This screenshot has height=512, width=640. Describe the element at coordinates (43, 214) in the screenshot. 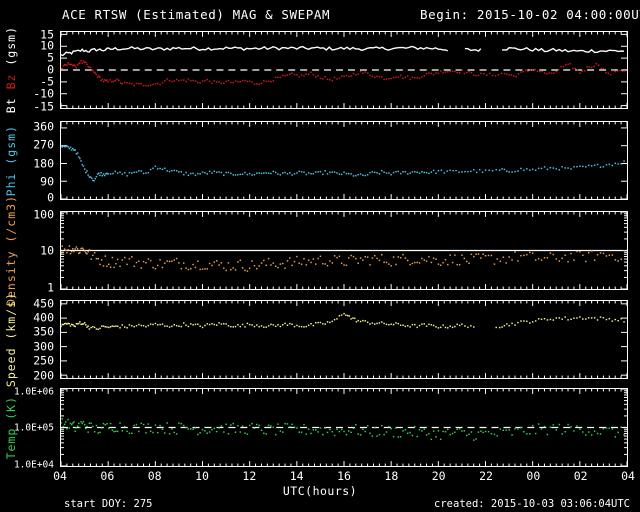

I see `y-tick-label: 100` at that location.